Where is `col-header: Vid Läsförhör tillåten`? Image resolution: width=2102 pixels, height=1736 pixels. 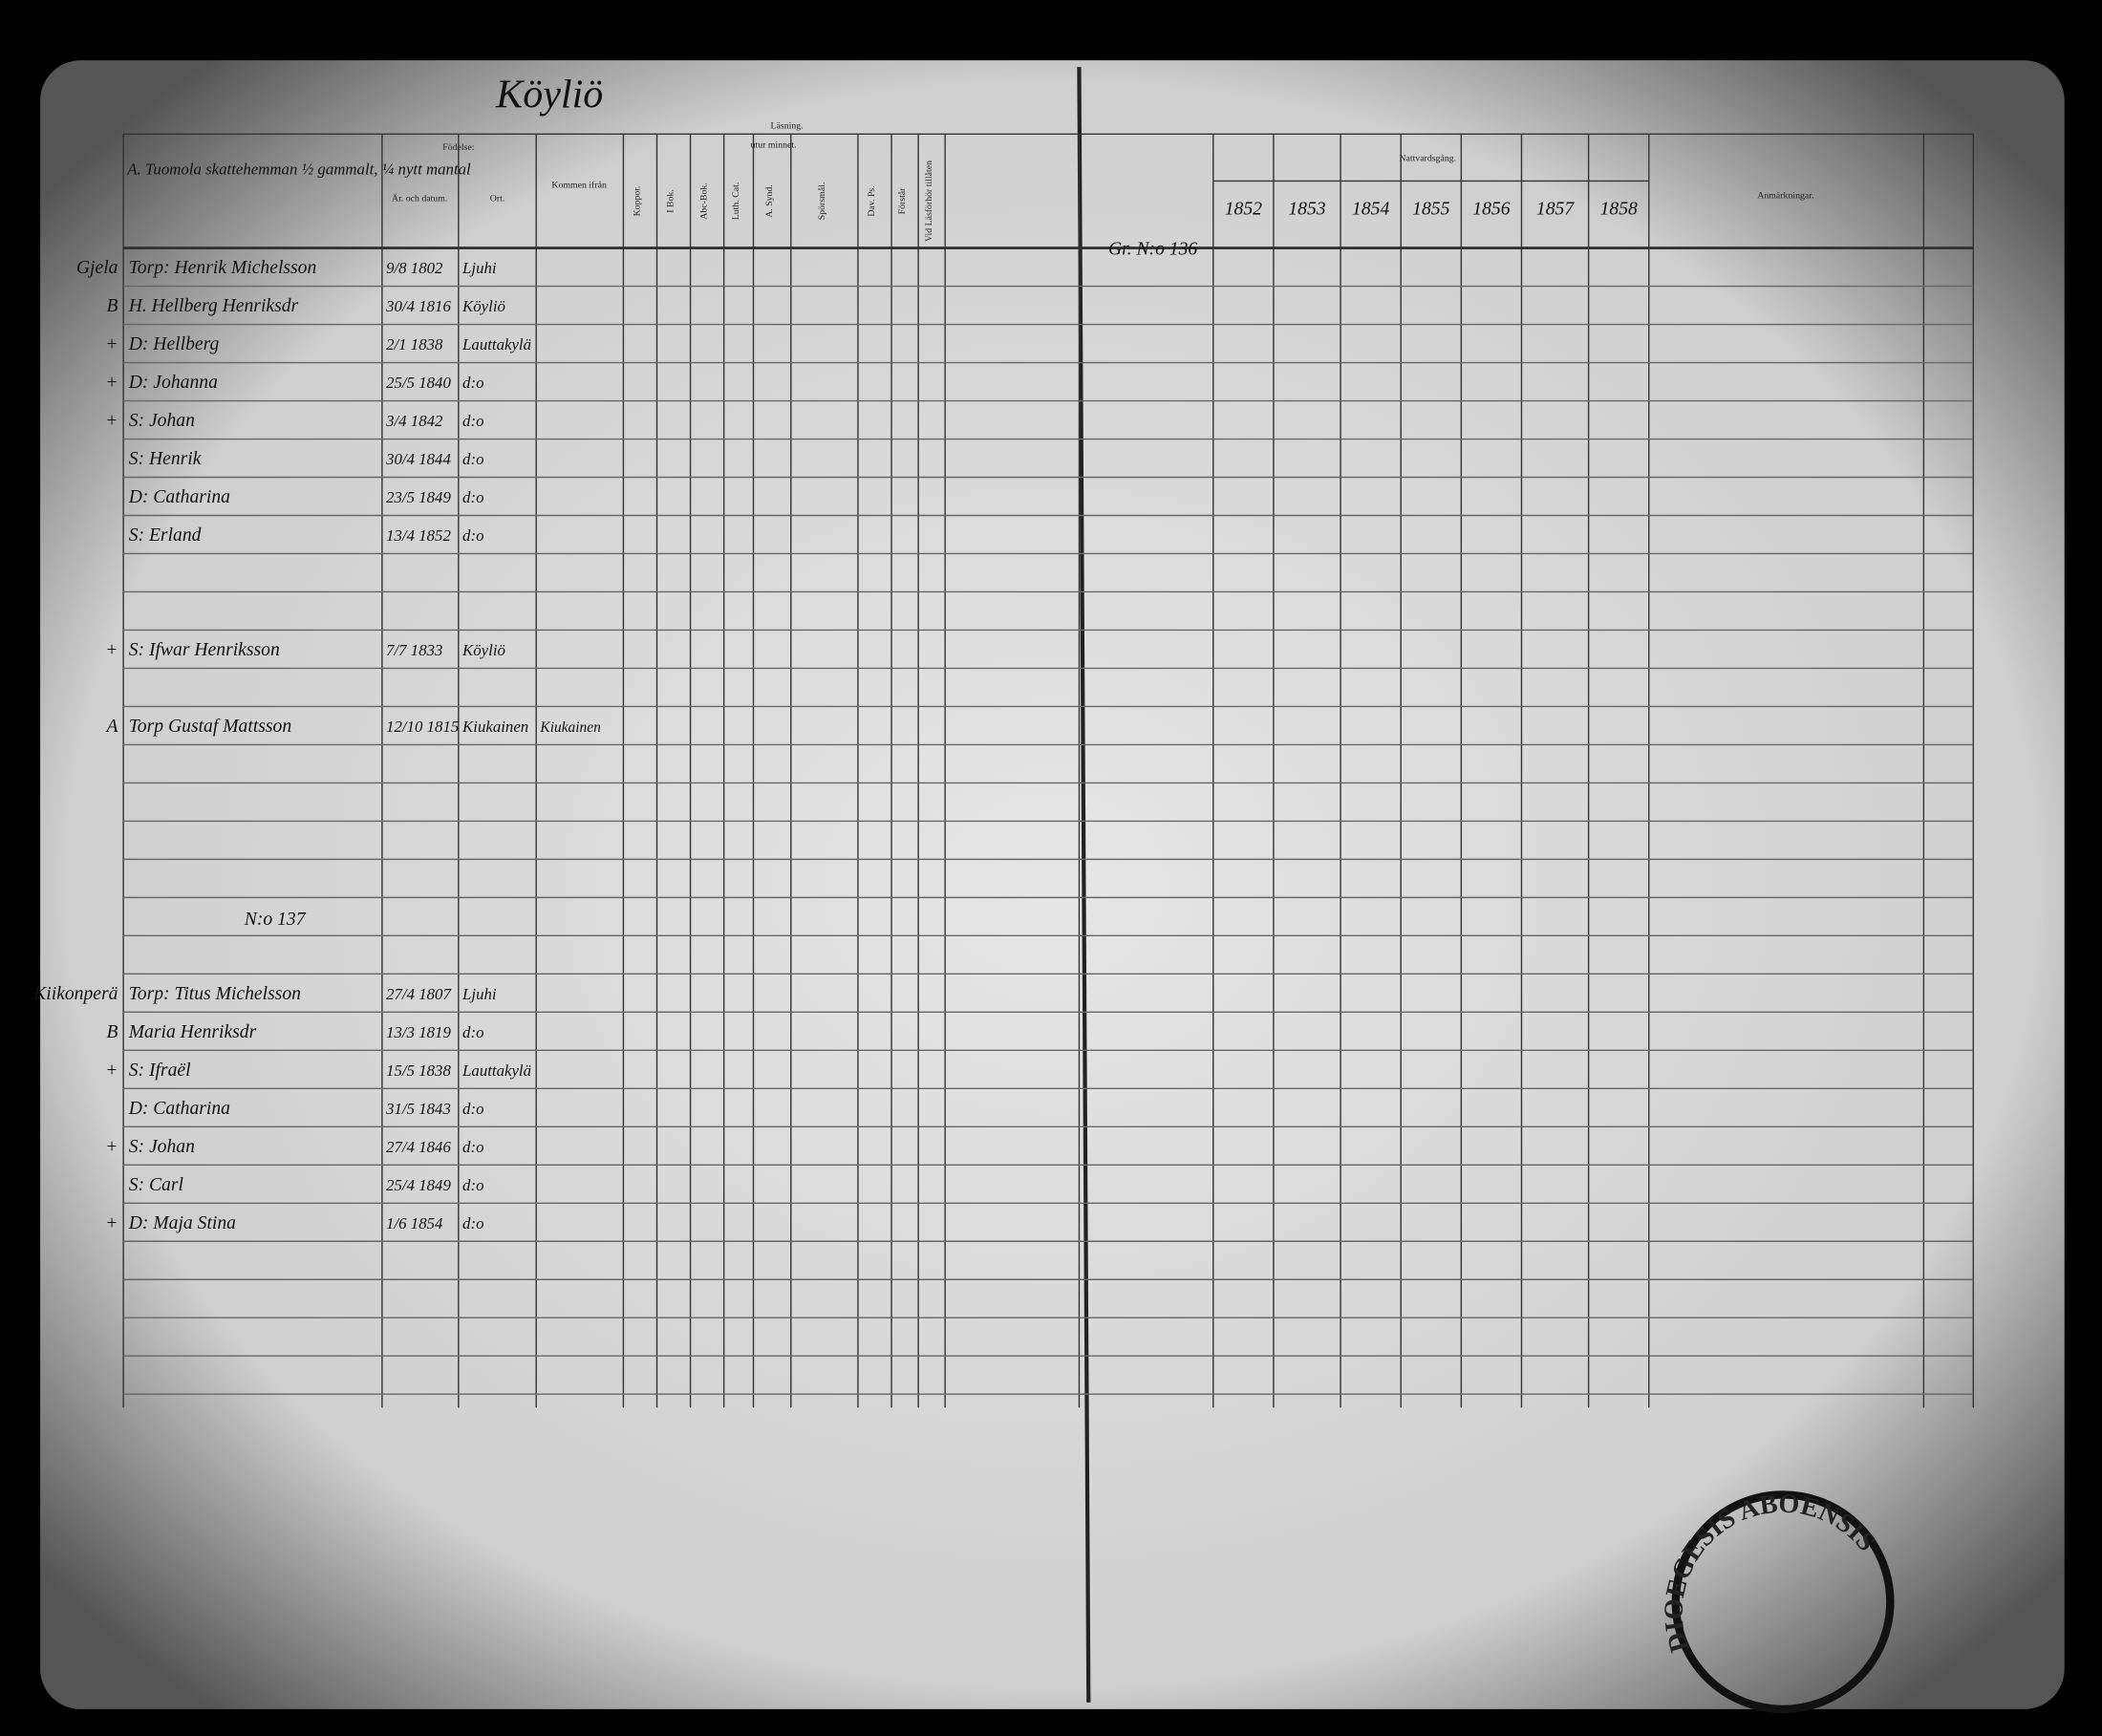
col-header: Vid Läsförhör tillåten is located at coordinates (929, 201).